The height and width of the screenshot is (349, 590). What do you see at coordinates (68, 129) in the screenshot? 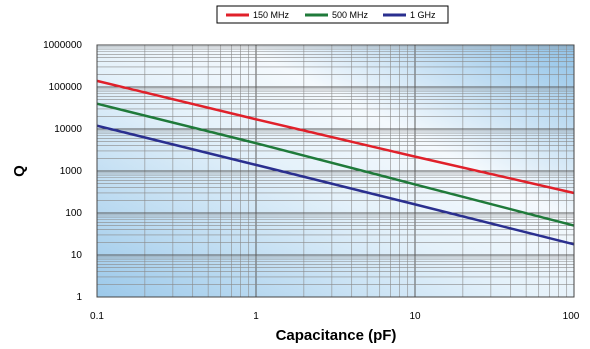
I see `y-tick-label: 10000` at bounding box center [68, 129].